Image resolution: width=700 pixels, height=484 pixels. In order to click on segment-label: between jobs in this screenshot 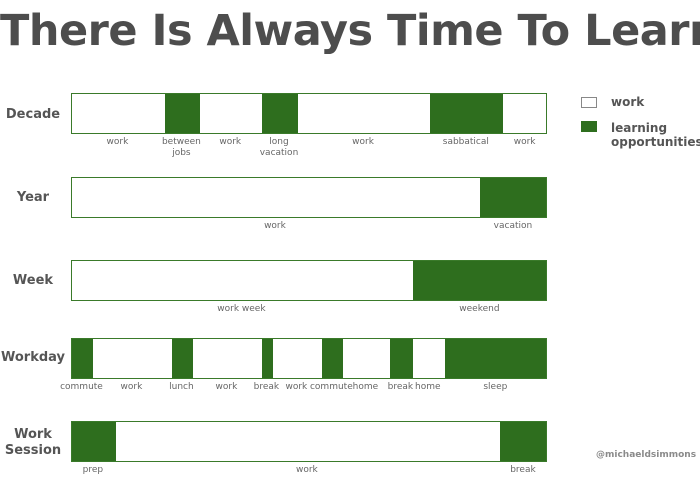, I will do `click(181, 147)`.